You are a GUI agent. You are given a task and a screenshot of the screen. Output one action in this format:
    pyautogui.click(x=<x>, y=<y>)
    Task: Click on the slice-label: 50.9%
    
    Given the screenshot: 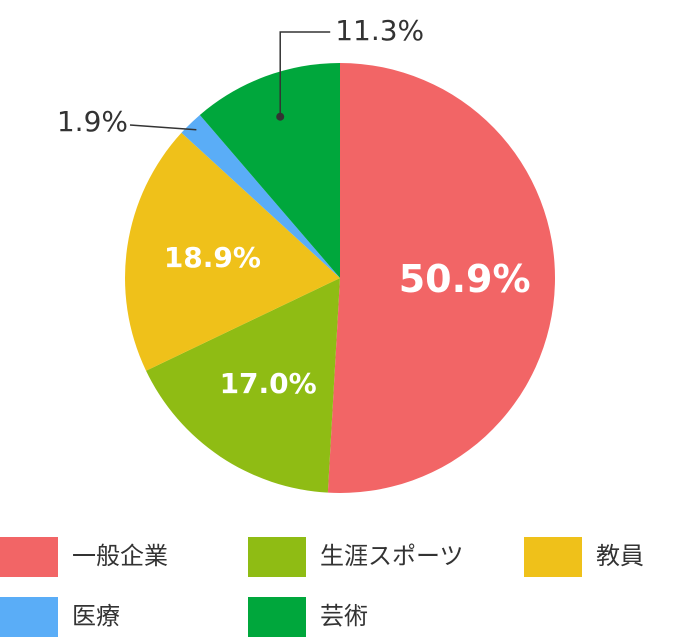 What is the action you would take?
    pyautogui.click(x=465, y=279)
    